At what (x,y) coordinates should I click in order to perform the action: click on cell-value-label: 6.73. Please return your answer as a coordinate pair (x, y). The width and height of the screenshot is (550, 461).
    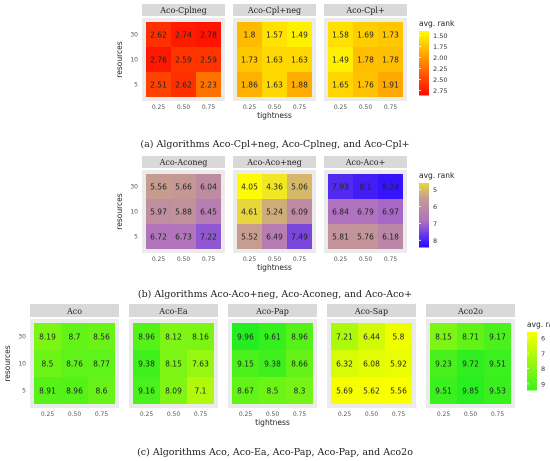
    Looking at the image, I should click on (183, 237).